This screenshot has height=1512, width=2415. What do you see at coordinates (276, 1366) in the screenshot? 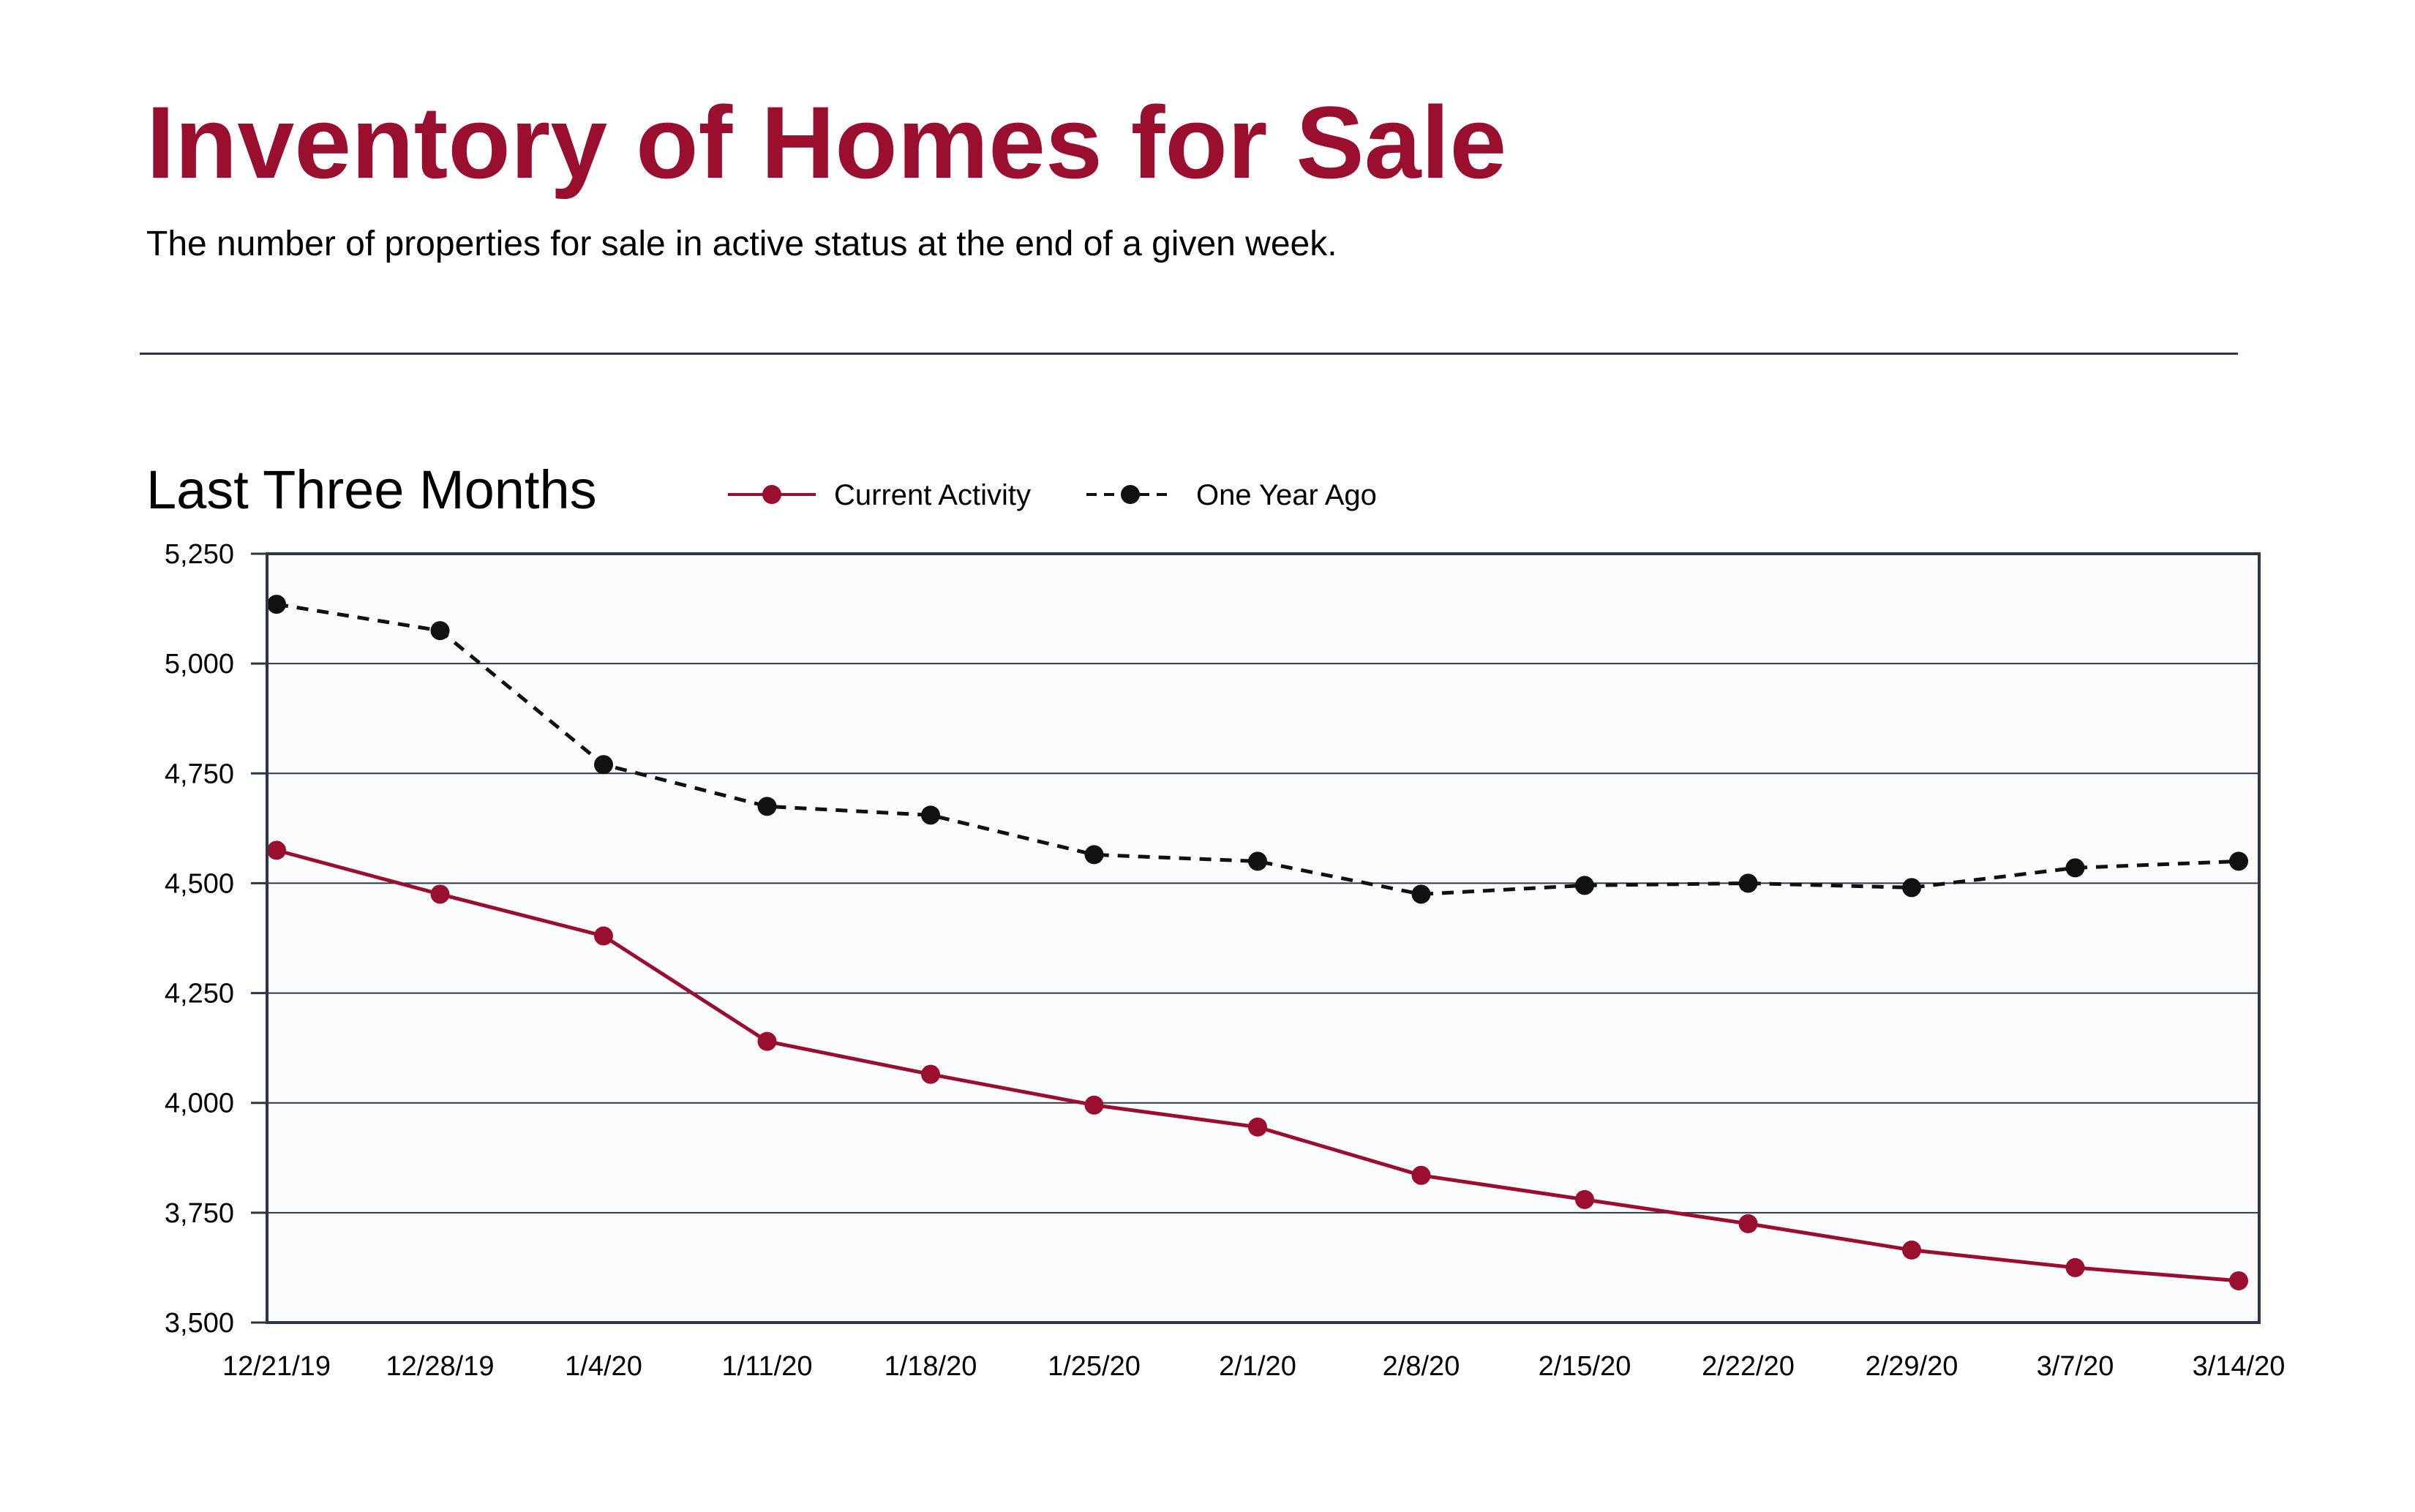
I see `x-tick-label: 12/21/19` at bounding box center [276, 1366].